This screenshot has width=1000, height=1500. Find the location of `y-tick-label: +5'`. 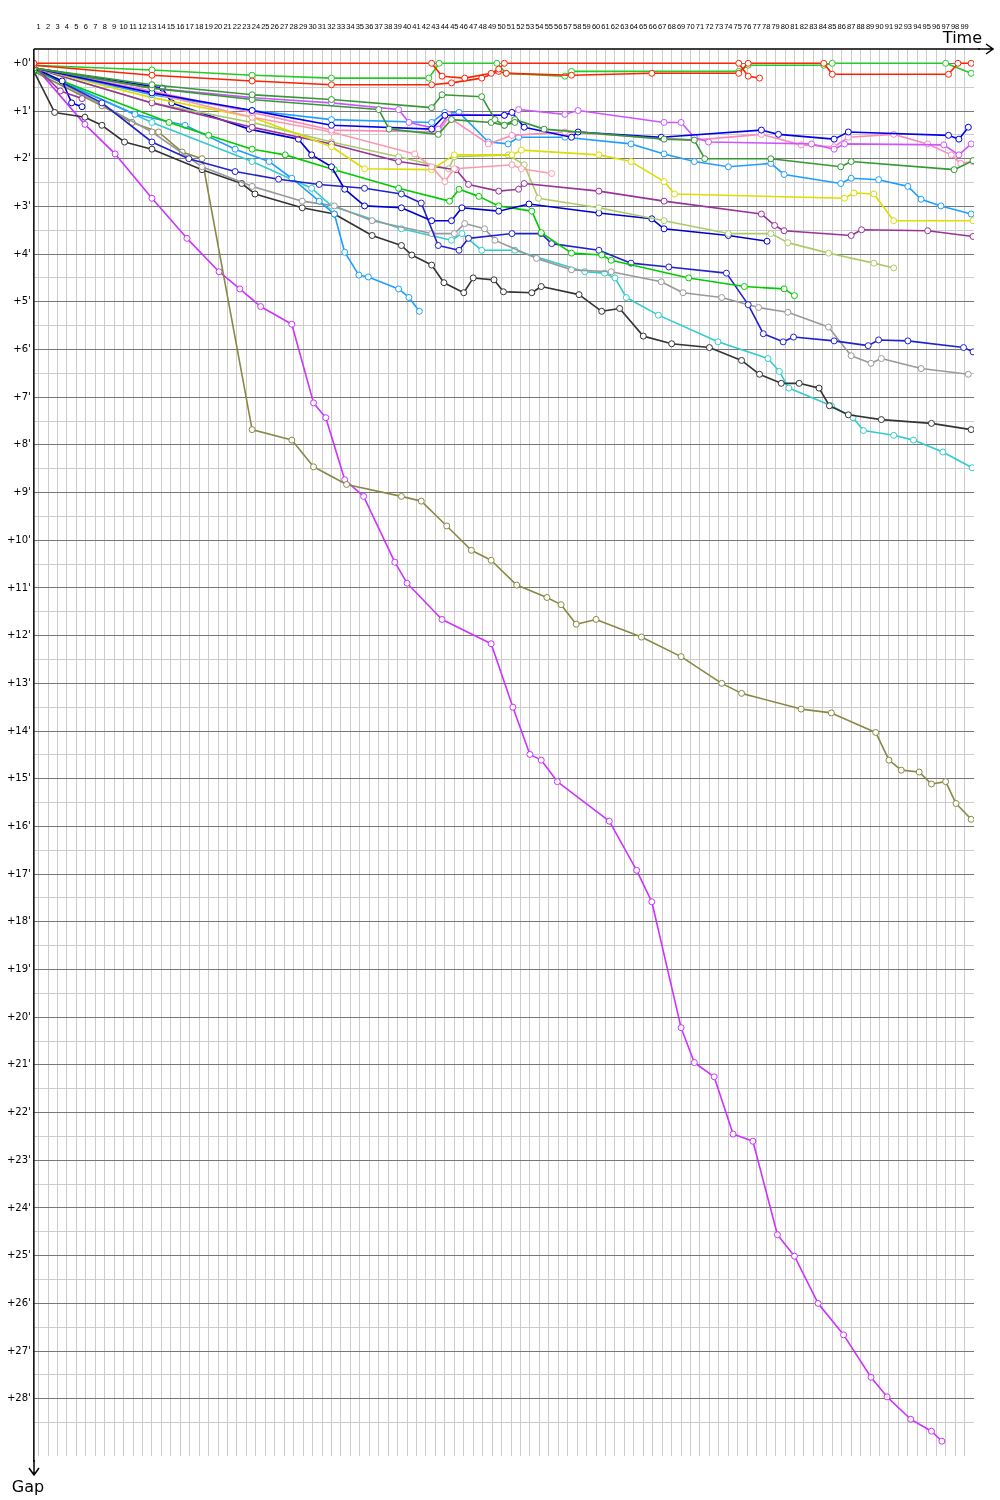

y-tick-label: +5' is located at coordinates (22, 301).